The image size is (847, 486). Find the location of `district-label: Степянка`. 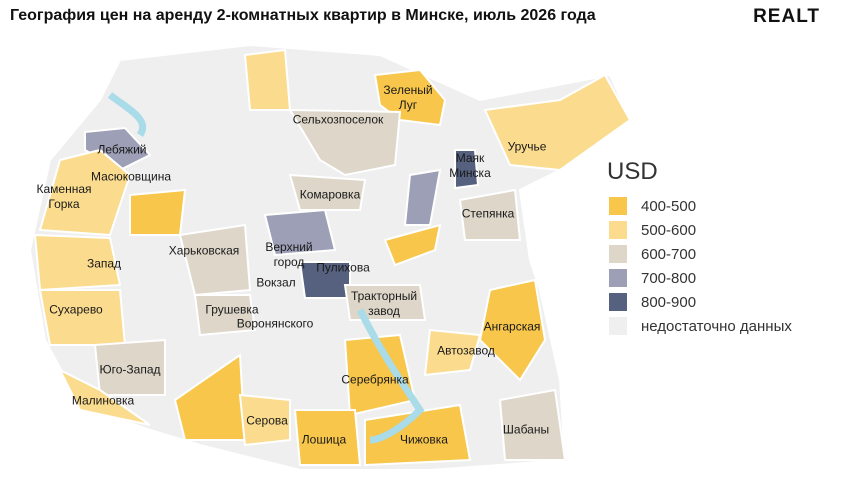

district-label: Степянка is located at coordinates (488, 213).